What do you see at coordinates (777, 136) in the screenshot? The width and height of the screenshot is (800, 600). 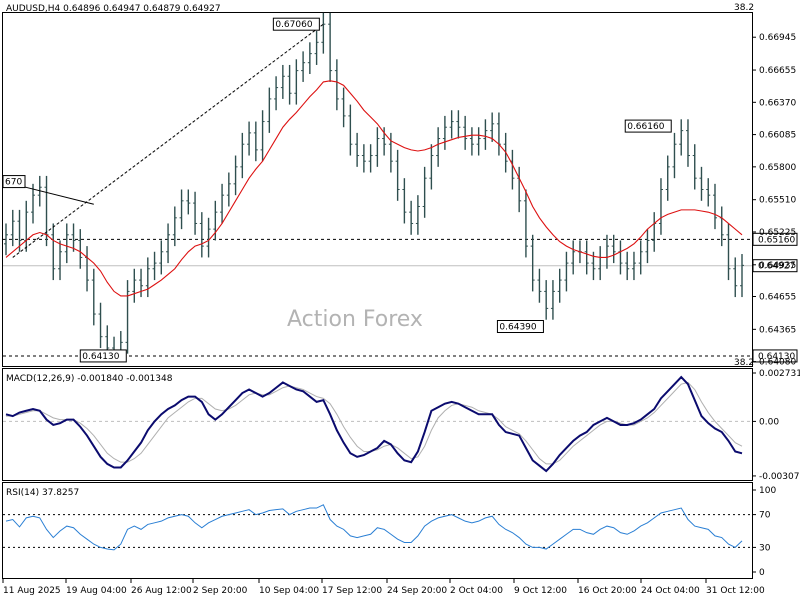 I see `price-tick-label: 0.66085` at bounding box center [777, 136].